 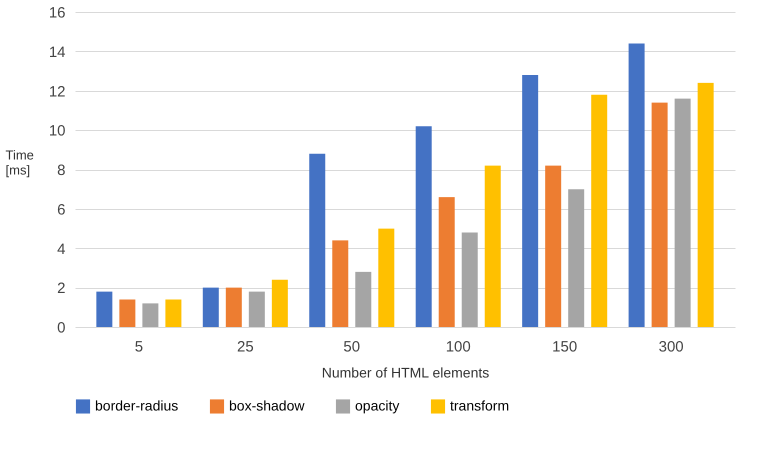 I want to click on x-tick-label: 50, so click(x=351, y=347).